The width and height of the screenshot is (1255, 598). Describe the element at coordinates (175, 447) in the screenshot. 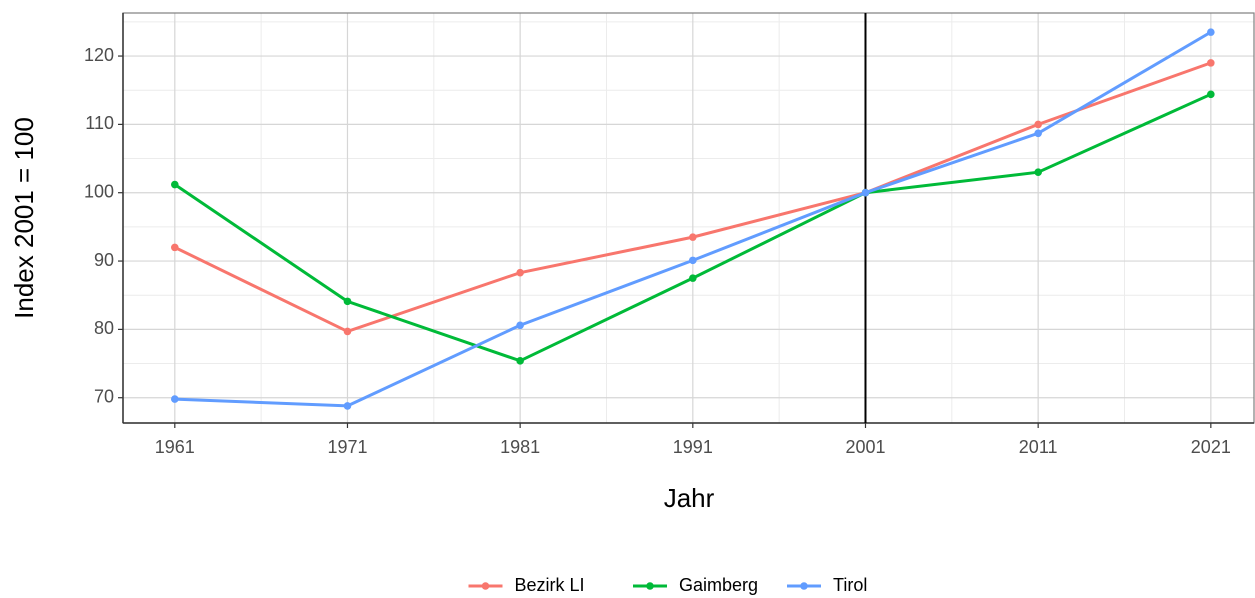

I see `x-tick-label: 1961` at that location.